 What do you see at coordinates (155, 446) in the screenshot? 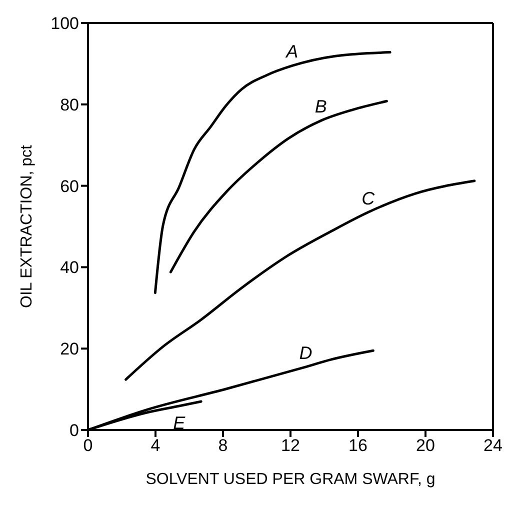
I see `x-tick-label: 4` at bounding box center [155, 446].